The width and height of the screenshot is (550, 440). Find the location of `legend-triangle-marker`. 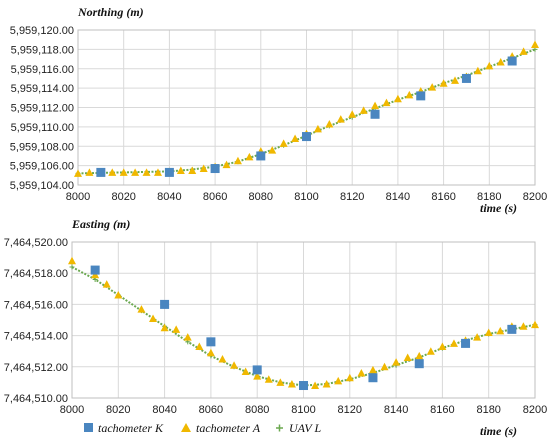

legend-triangle-marker is located at coordinates (186, 427).